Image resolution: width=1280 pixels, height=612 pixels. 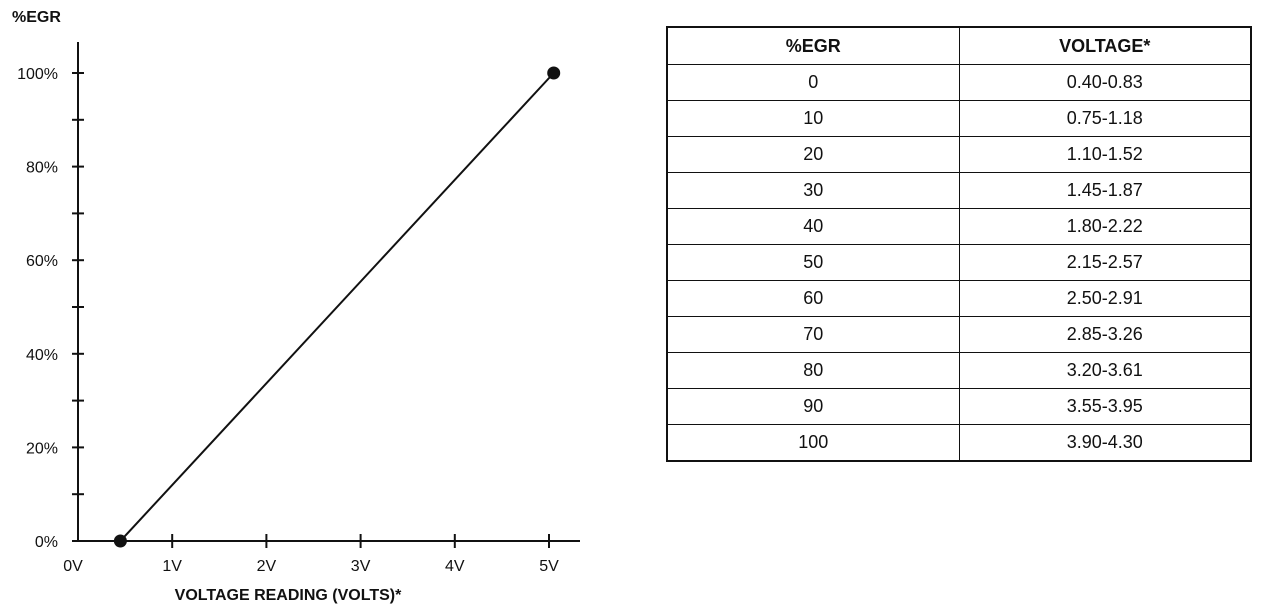 I want to click on cell-egr: 0, so click(x=813, y=82).